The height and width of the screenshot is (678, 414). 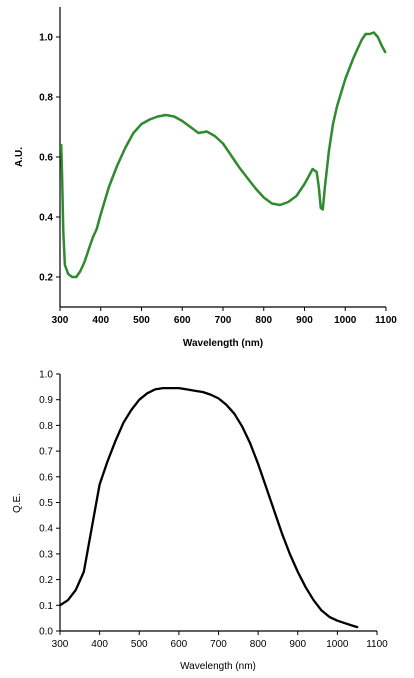 What do you see at coordinates (46, 503) in the screenshot?
I see `bottom-y-tick-label: 0.5` at bounding box center [46, 503].